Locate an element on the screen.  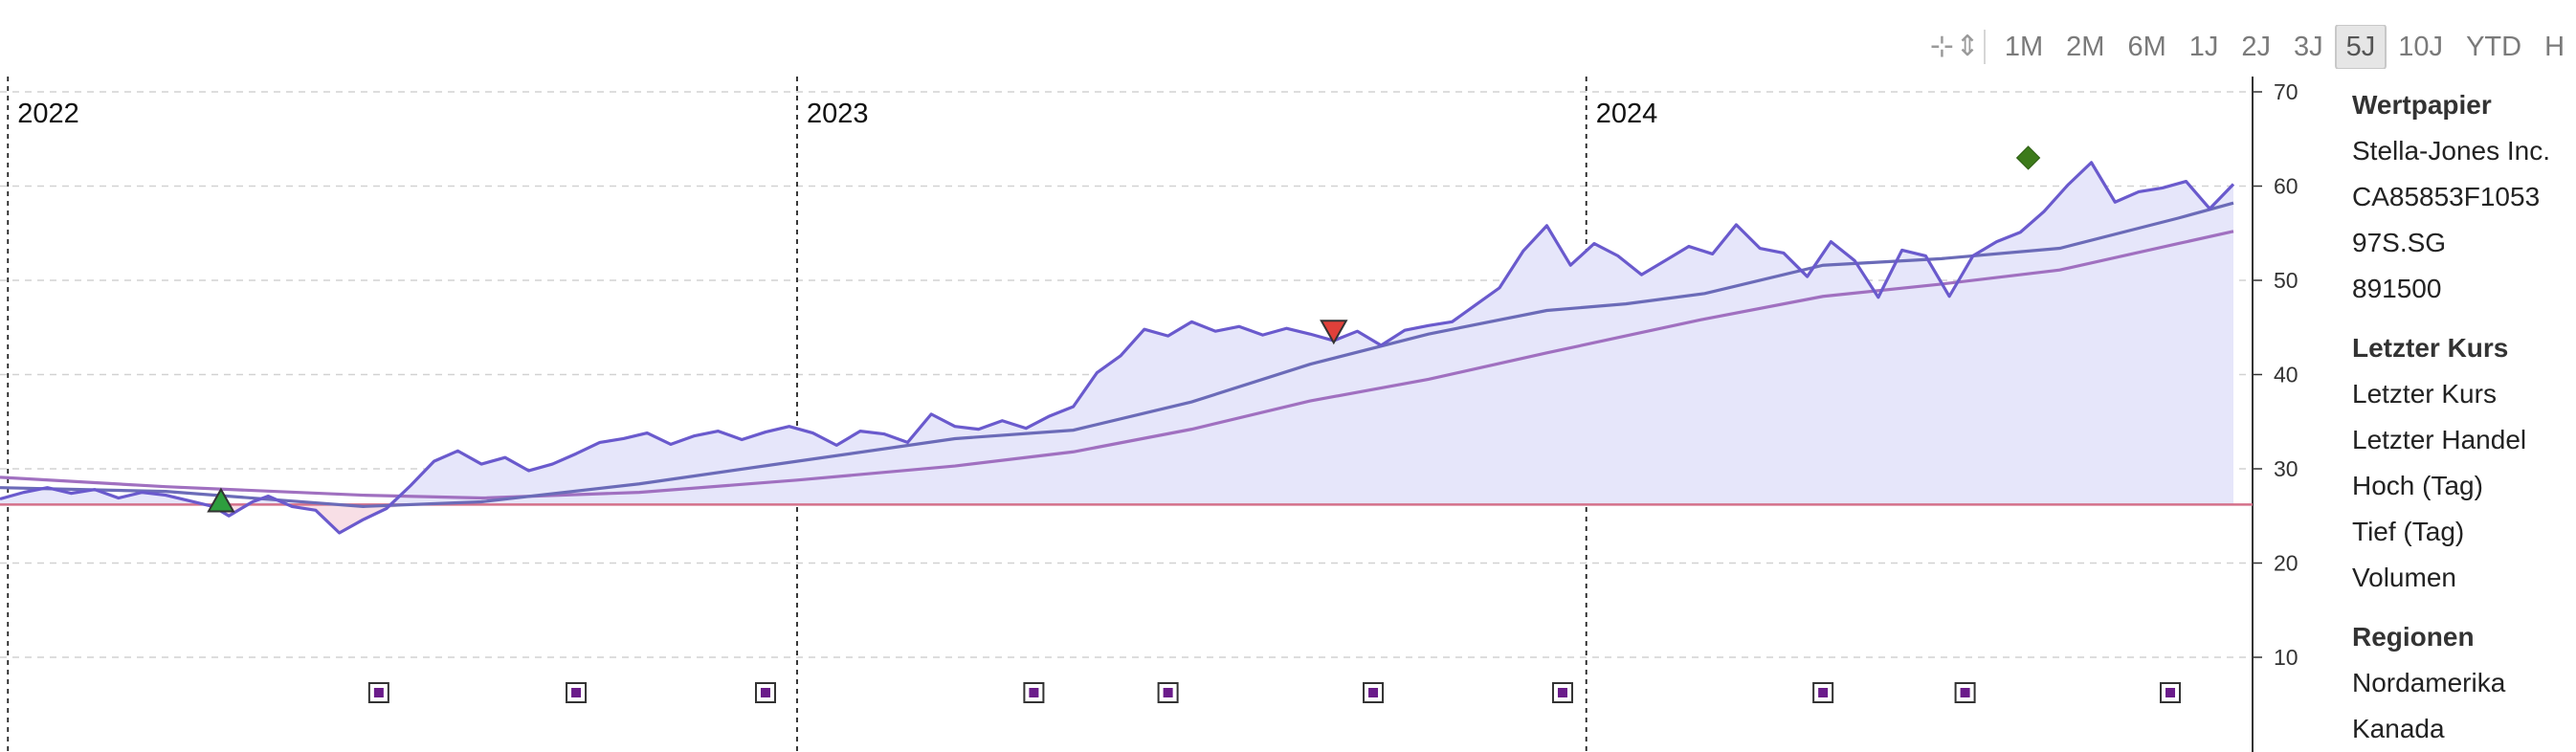
range-button-5j: 5J is located at coordinates (2360, 47).